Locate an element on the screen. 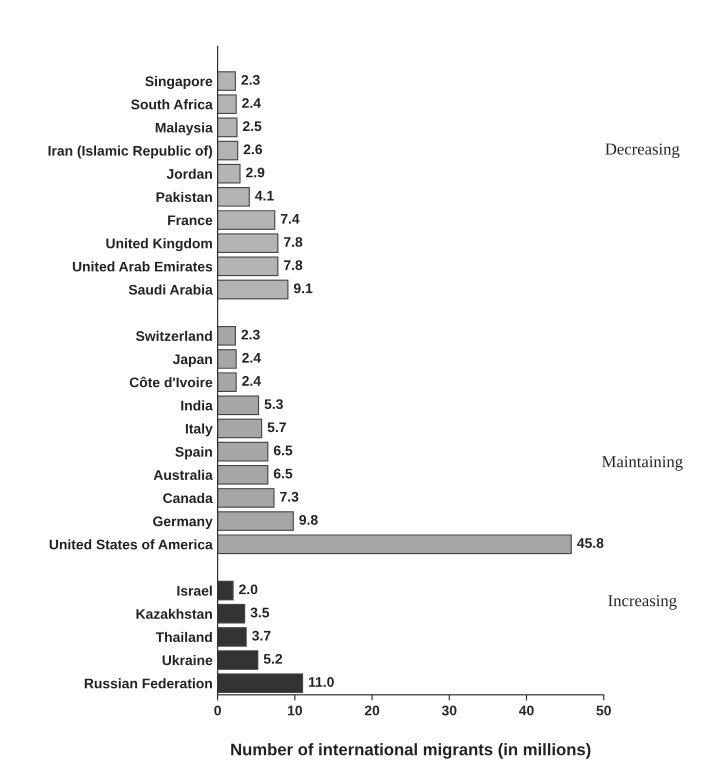 The height and width of the screenshot is (772, 702). x-axis-title: Number of international migrants (in millions) is located at coordinates (410, 751).